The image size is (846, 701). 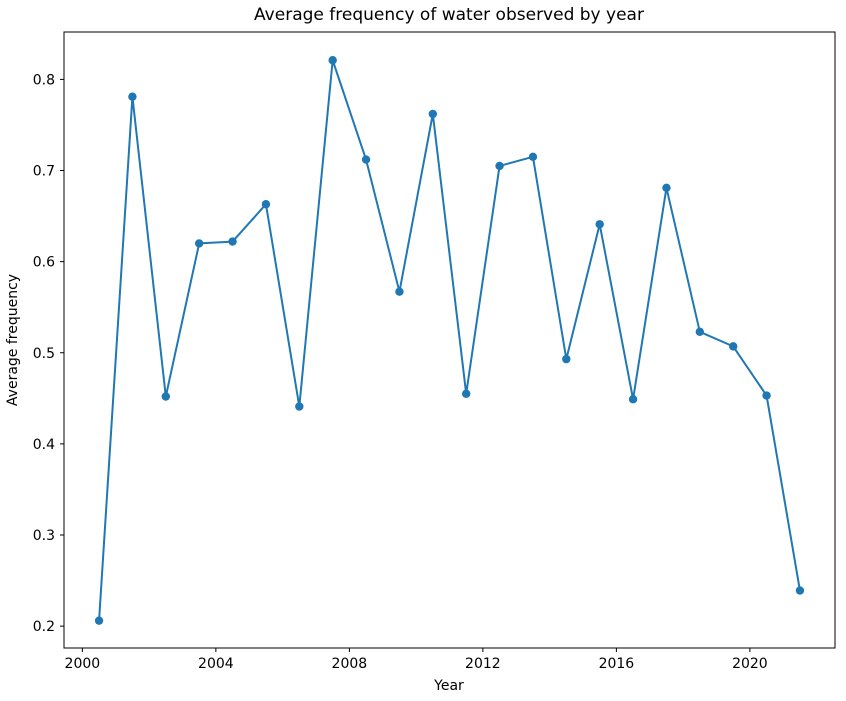 What do you see at coordinates (350, 664) in the screenshot?
I see `x-tick-label: 2008` at bounding box center [350, 664].